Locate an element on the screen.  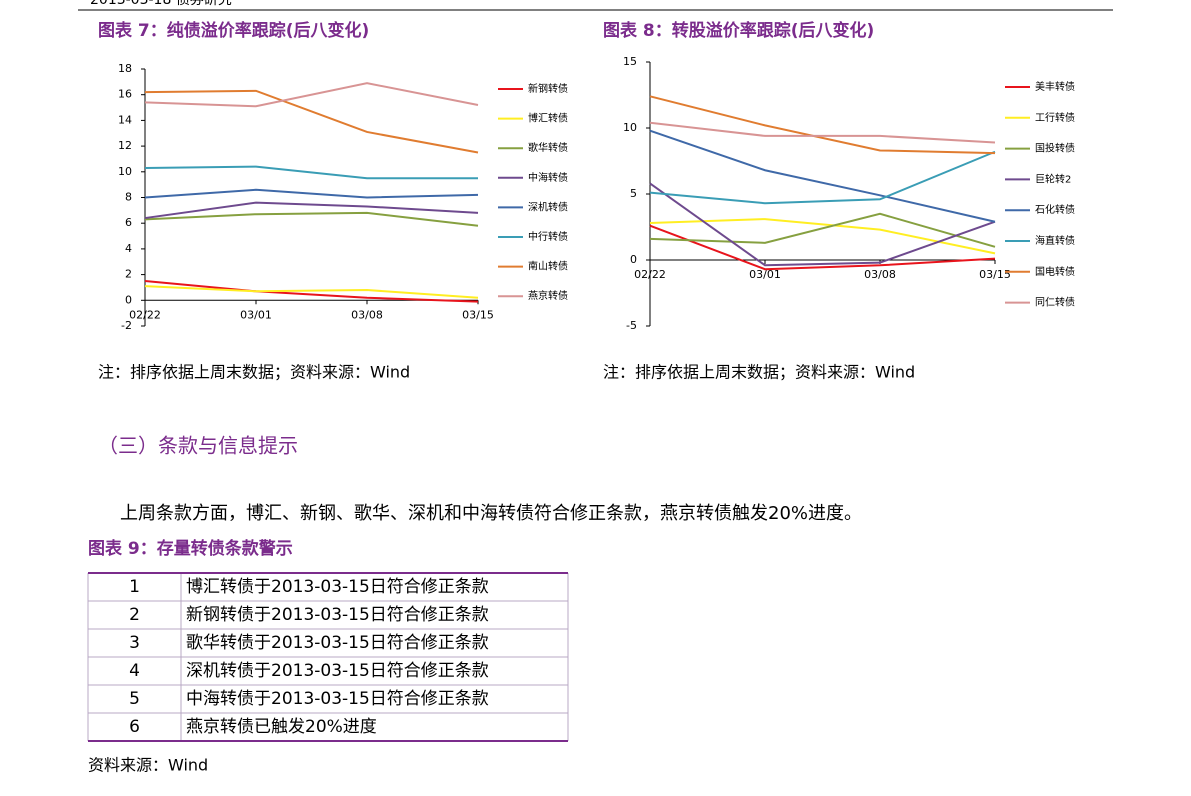
legend-label: 新钢转债 is located at coordinates (548, 88).